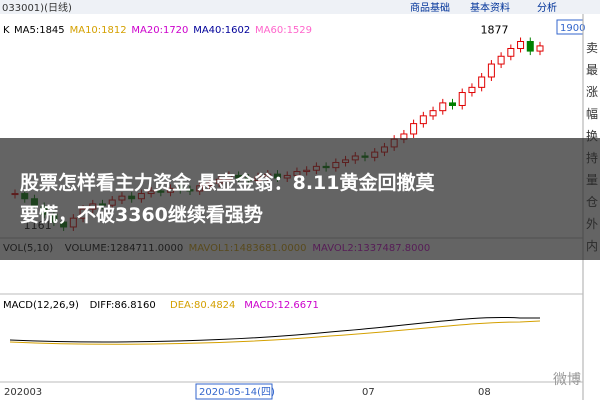 This screenshot has width=600, height=400. I want to click on legend-item: DEA:80.4824, so click(202, 305).